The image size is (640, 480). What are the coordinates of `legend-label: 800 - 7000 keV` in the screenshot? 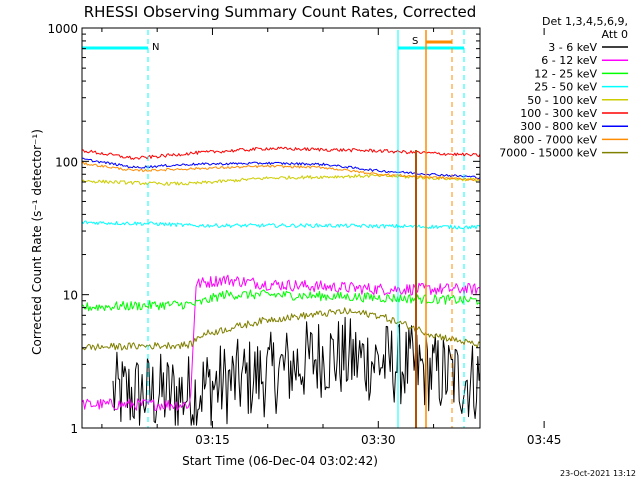 It's located at (555, 139).